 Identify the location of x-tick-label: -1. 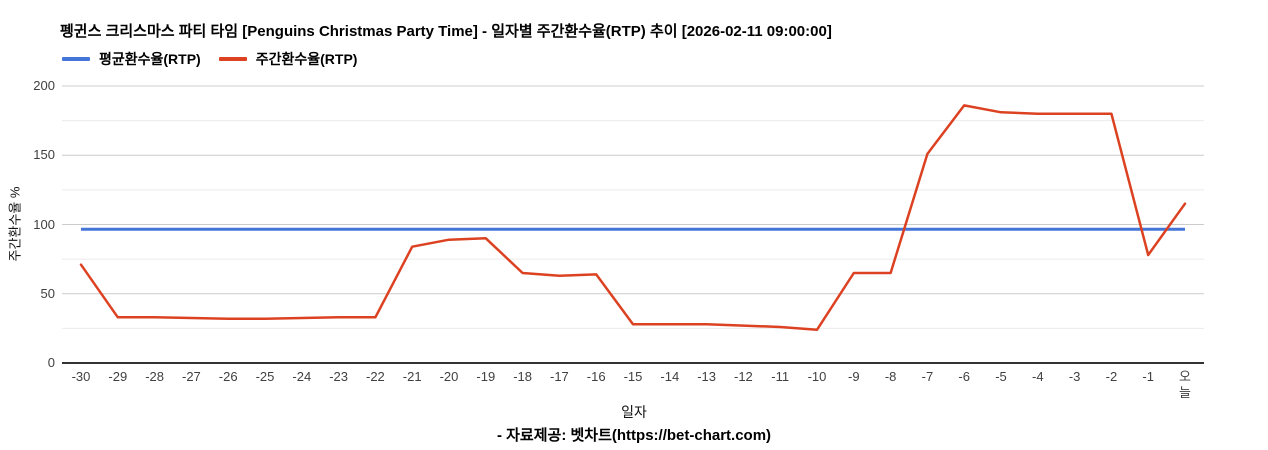
(1148, 376).